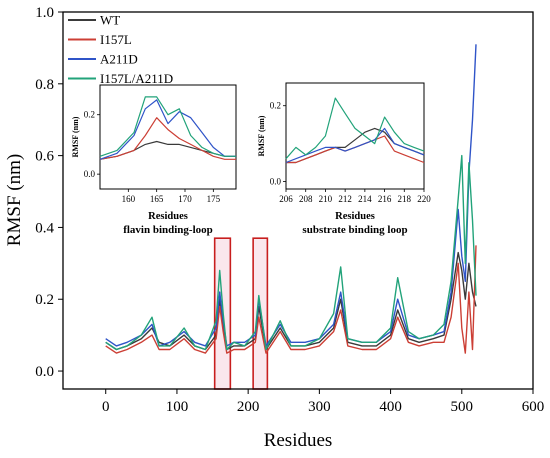 This screenshot has width=550, height=458. I want to click on x-tick-label: 0, so click(106, 407).